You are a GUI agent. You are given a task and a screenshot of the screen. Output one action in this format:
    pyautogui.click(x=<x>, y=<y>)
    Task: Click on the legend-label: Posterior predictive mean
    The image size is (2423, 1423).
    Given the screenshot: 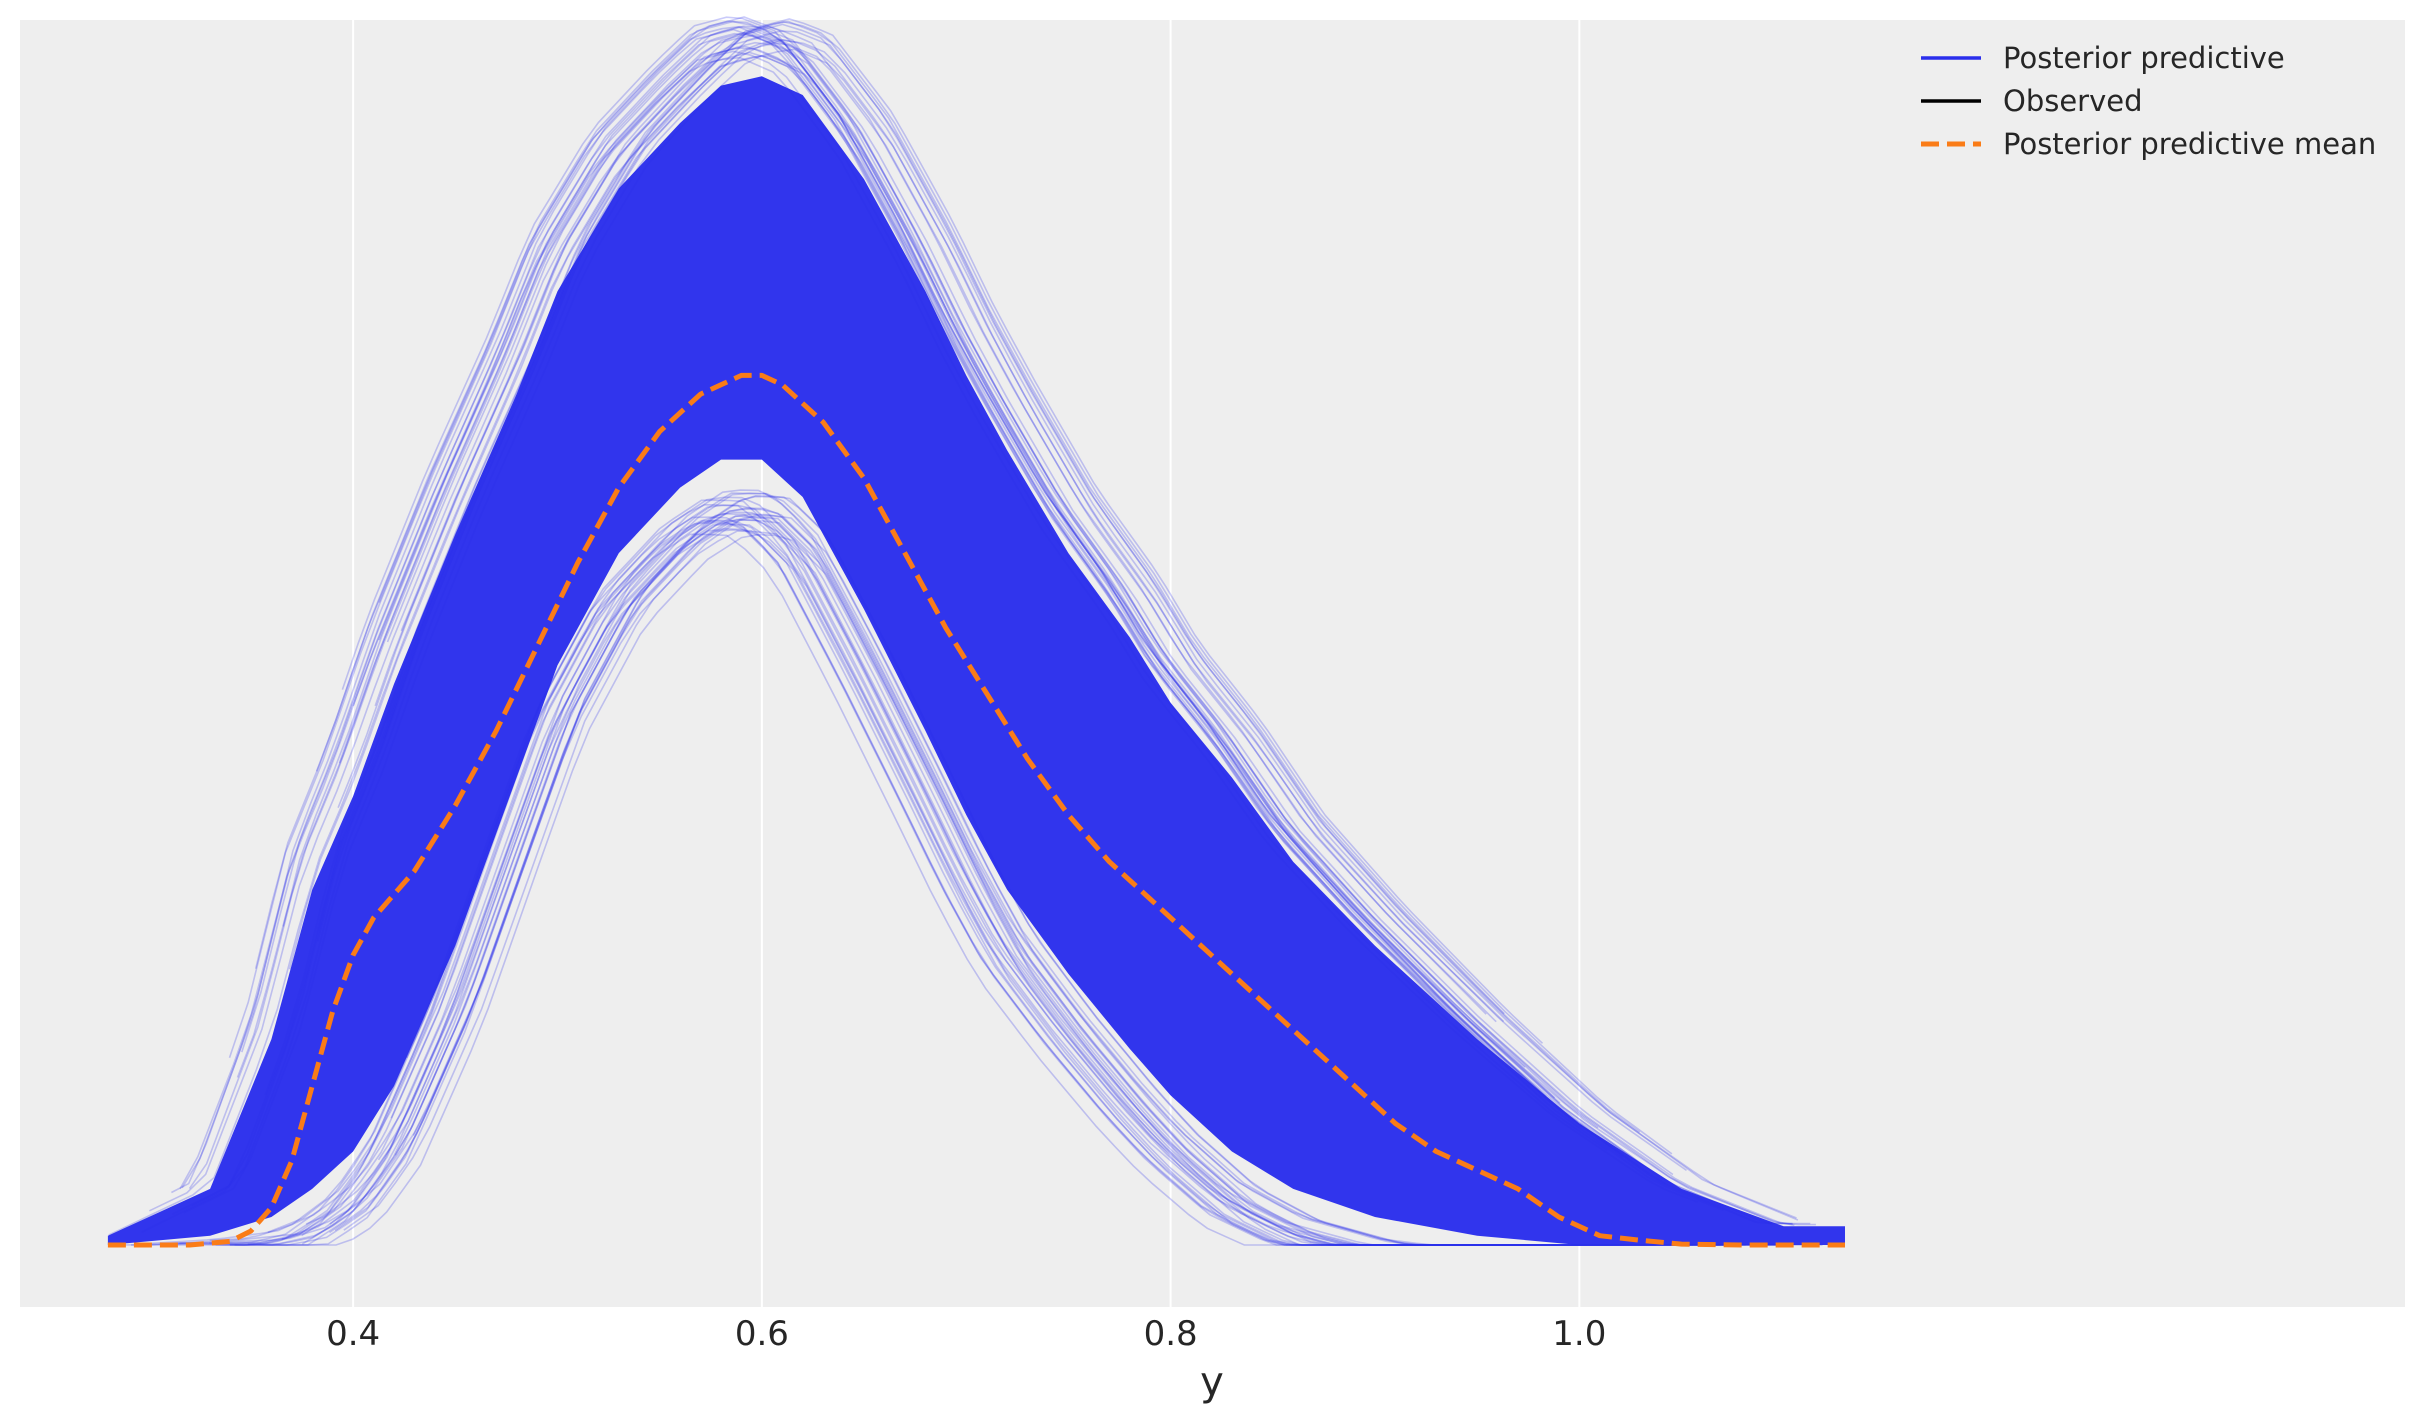 What is the action you would take?
    pyautogui.click(x=2189, y=144)
    